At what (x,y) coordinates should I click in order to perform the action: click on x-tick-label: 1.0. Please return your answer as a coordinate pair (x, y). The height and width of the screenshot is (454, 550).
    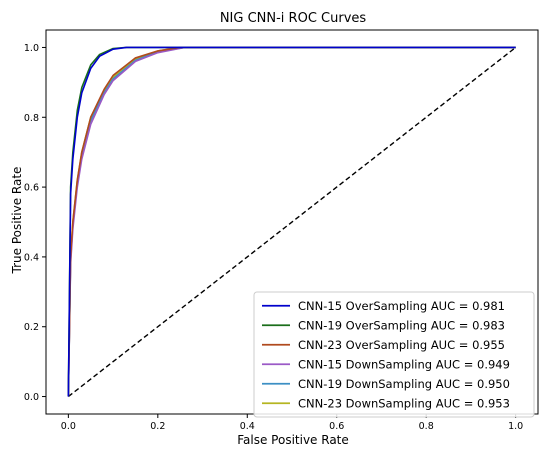
    Looking at the image, I should click on (515, 426).